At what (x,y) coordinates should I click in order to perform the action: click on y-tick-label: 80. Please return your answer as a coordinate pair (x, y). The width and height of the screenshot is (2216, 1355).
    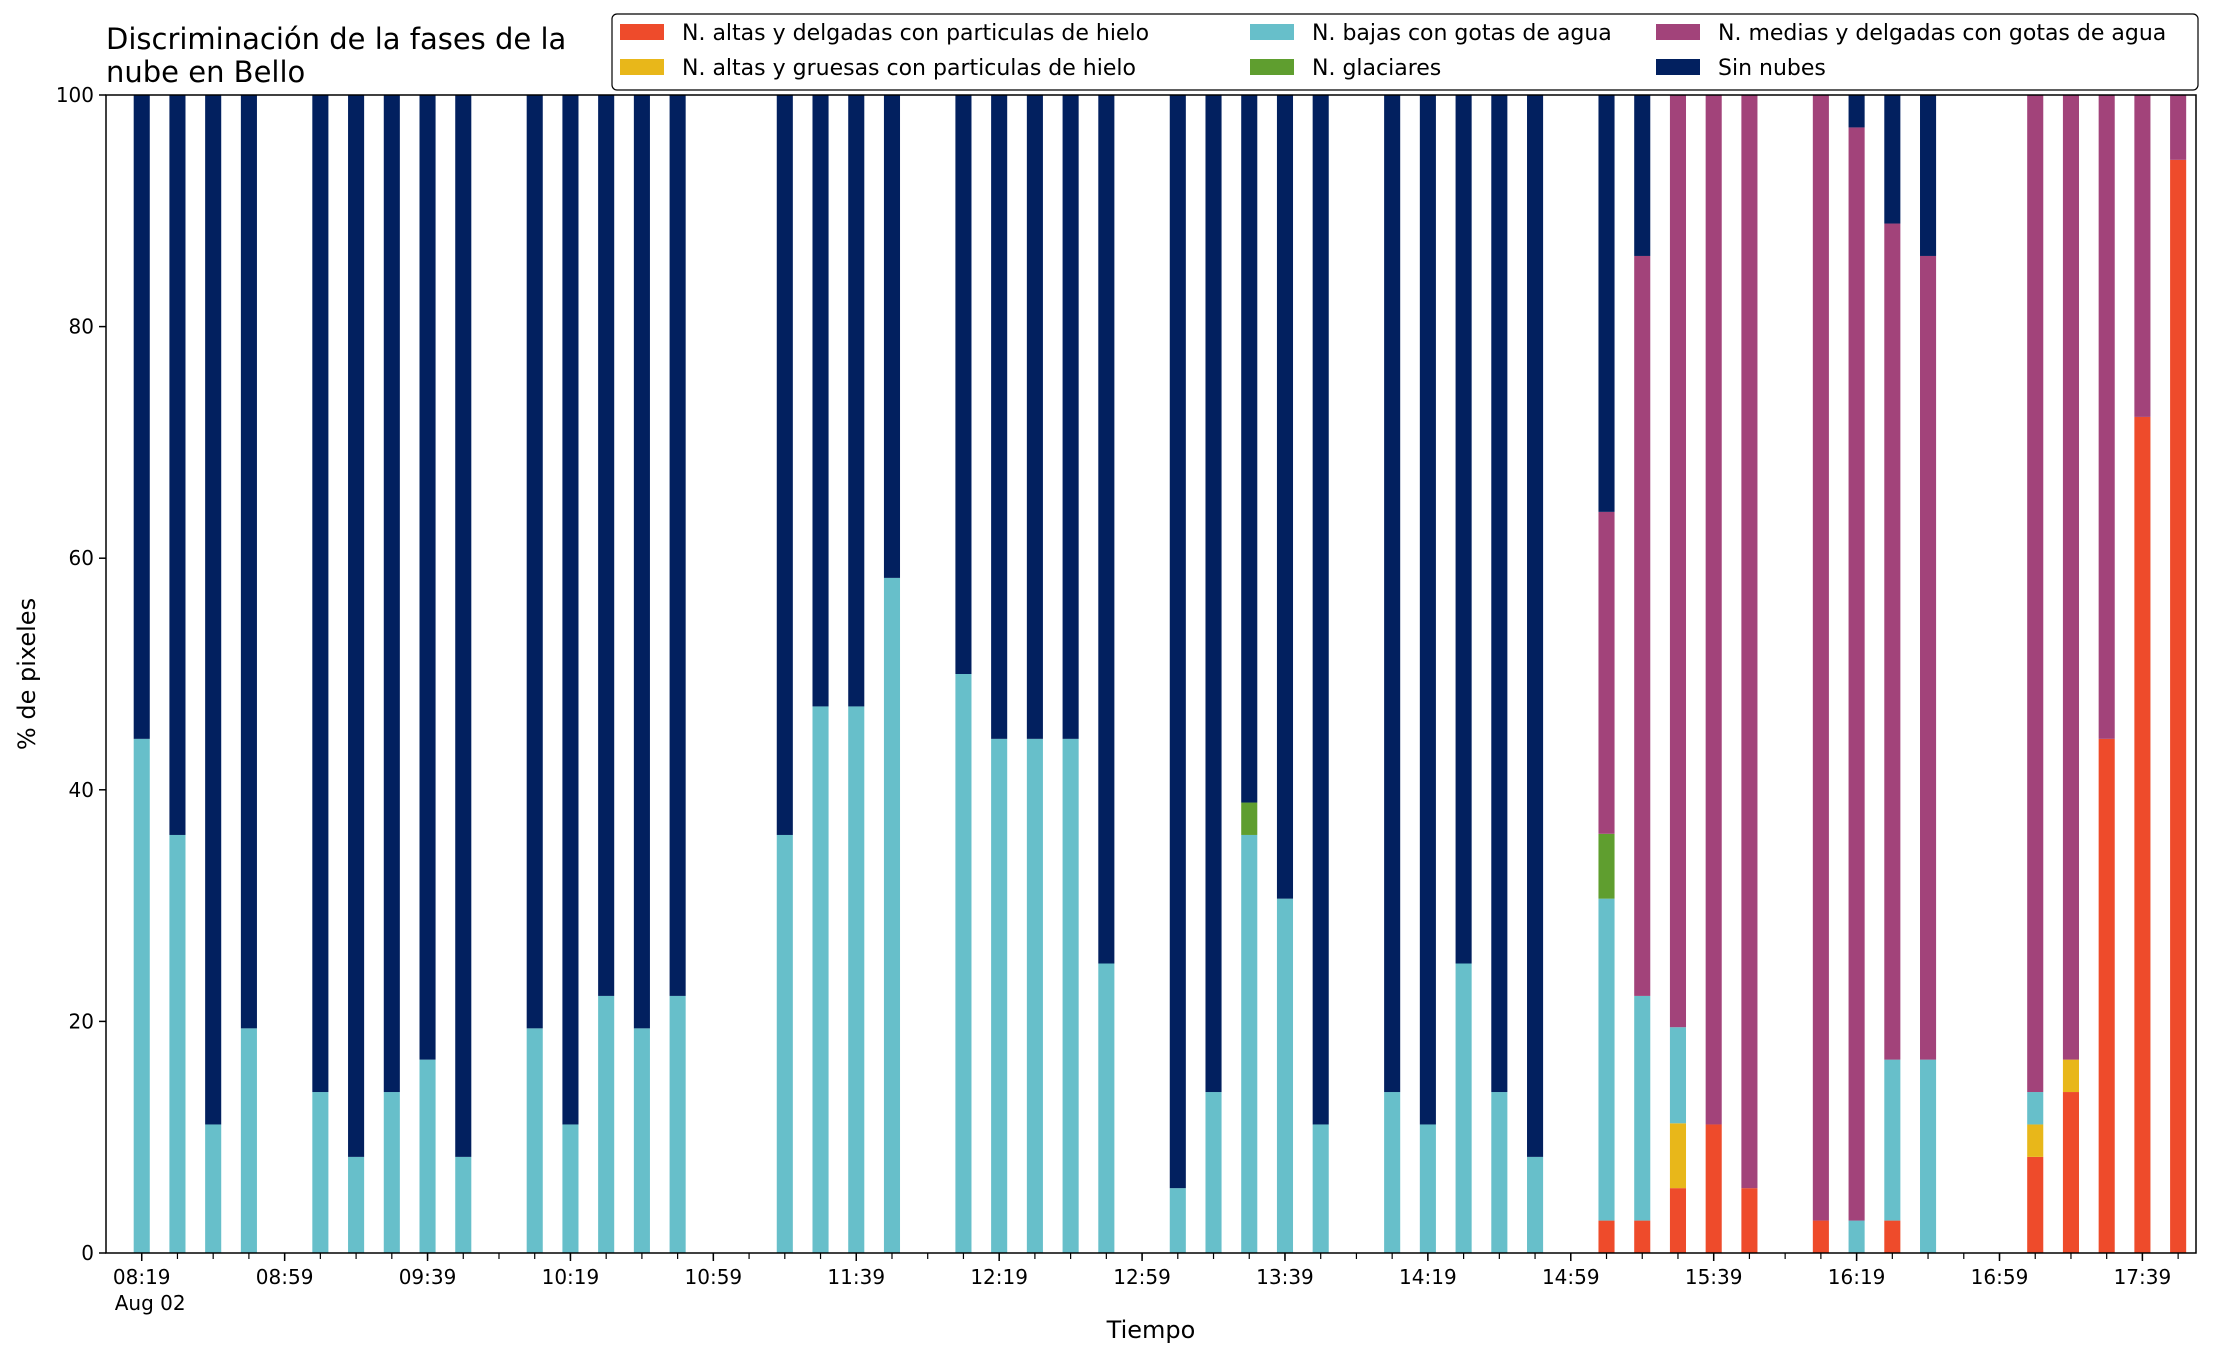
    Looking at the image, I should click on (81, 327).